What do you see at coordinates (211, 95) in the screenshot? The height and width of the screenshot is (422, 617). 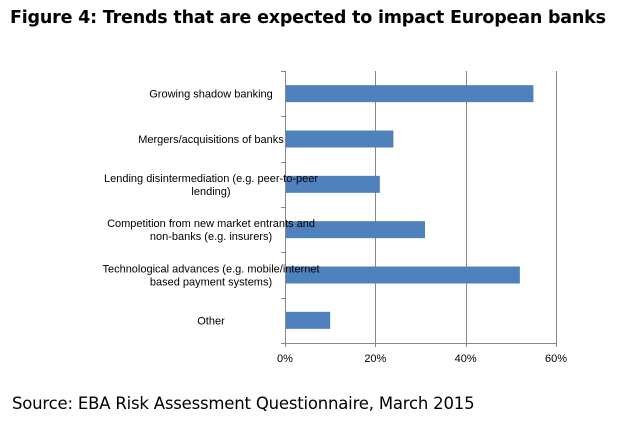 I see `category-label: Growing shadow banking` at bounding box center [211, 95].